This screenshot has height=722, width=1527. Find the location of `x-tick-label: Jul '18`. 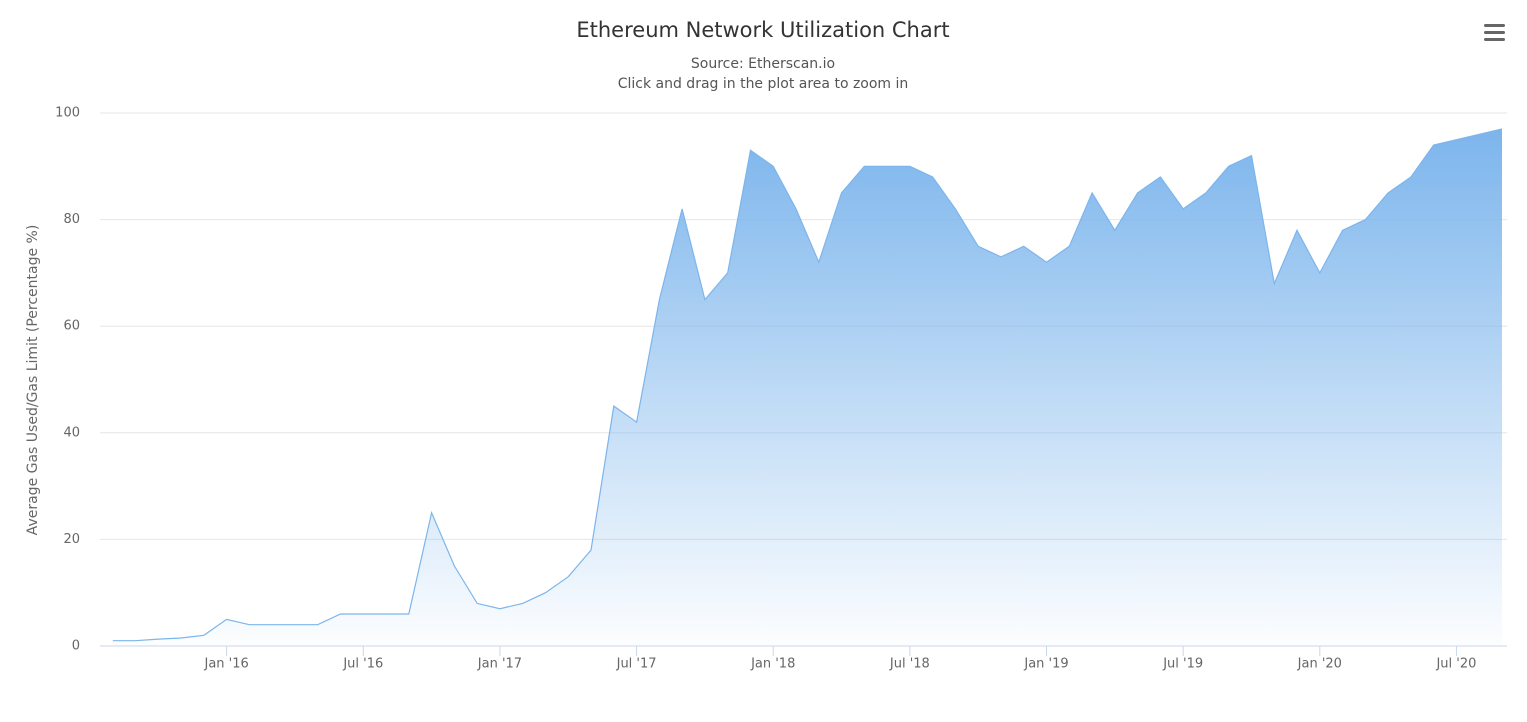

x-tick-label: Jul '18 is located at coordinates (909, 664).